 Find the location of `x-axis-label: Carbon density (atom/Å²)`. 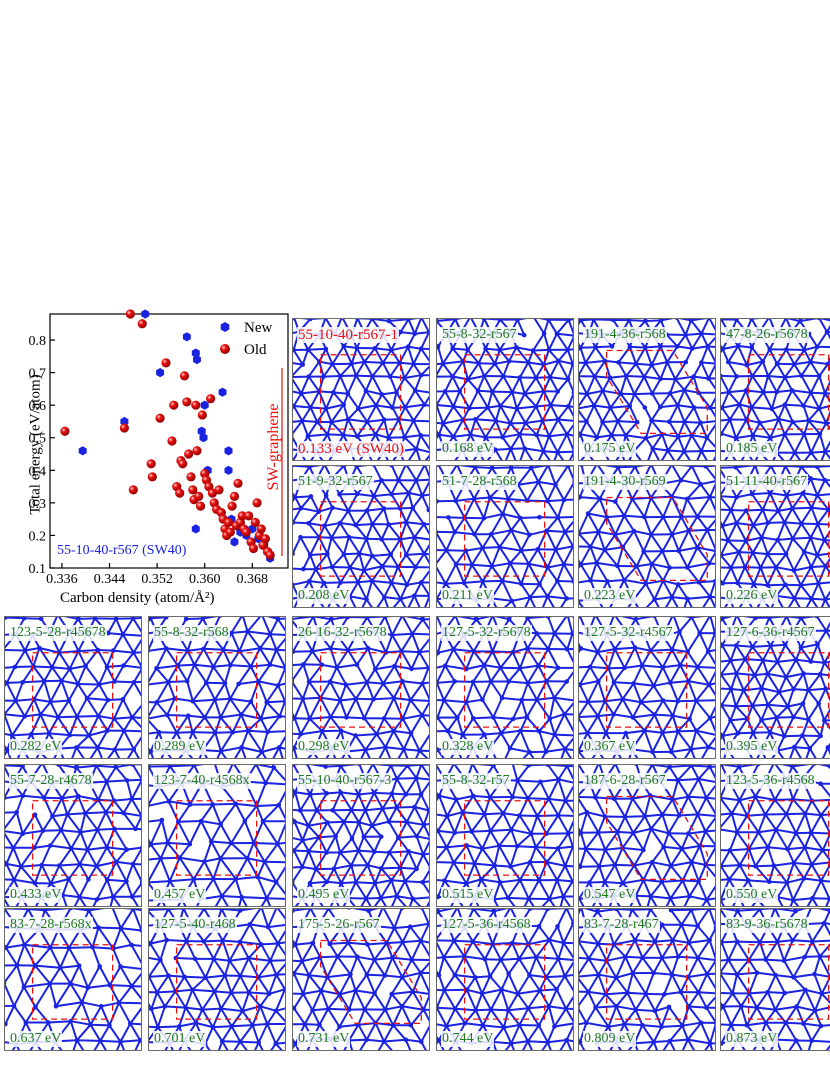

x-axis-label: Carbon density (atom/Å²) is located at coordinates (137, 598).